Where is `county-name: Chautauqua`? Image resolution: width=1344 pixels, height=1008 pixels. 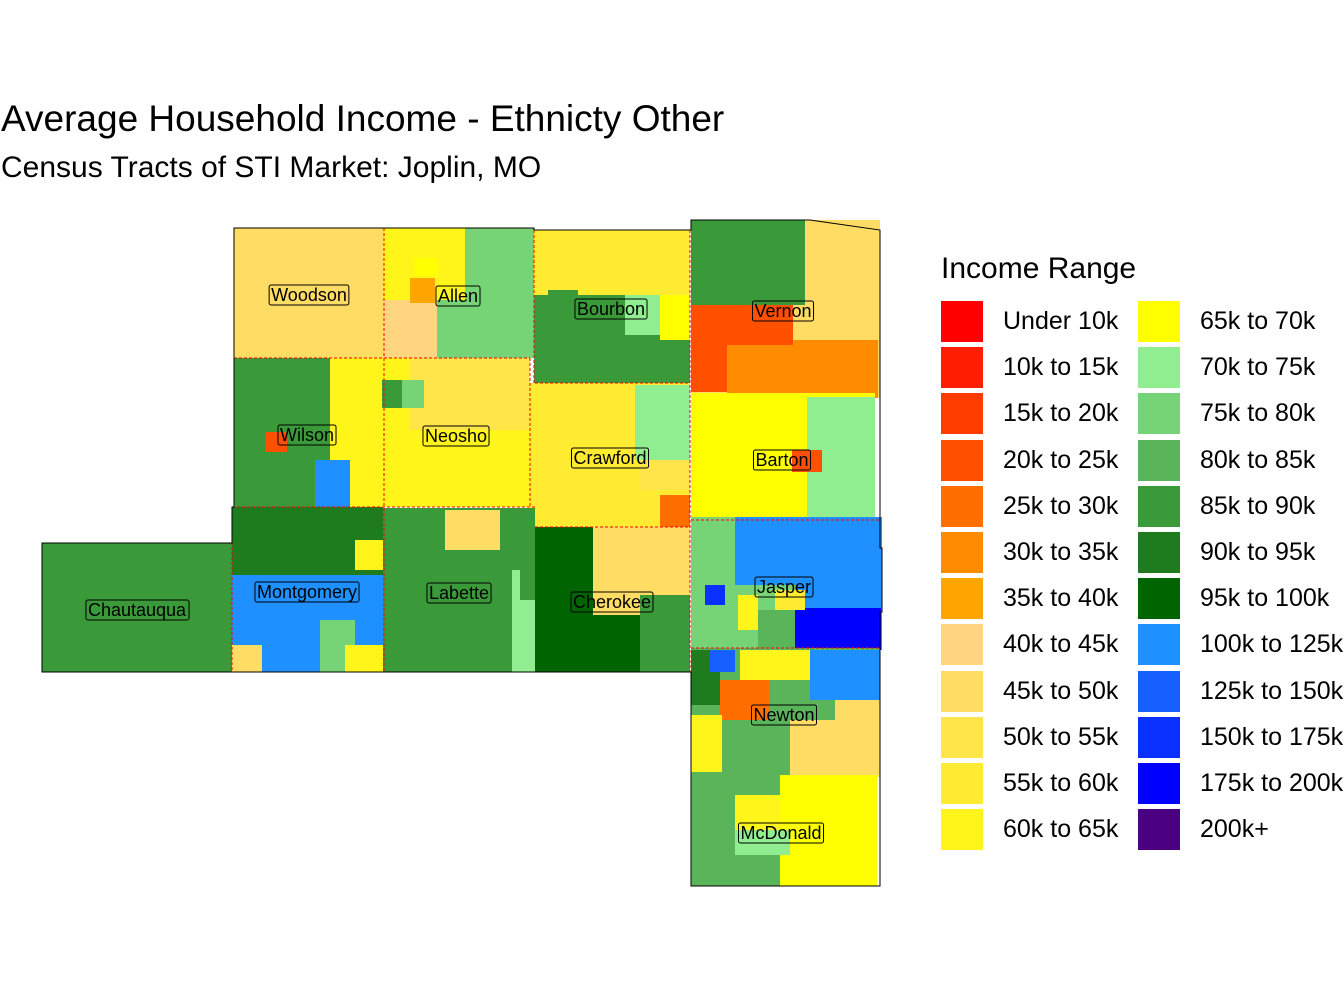
county-name: Chautauqua is located at coordinates (137, 610).